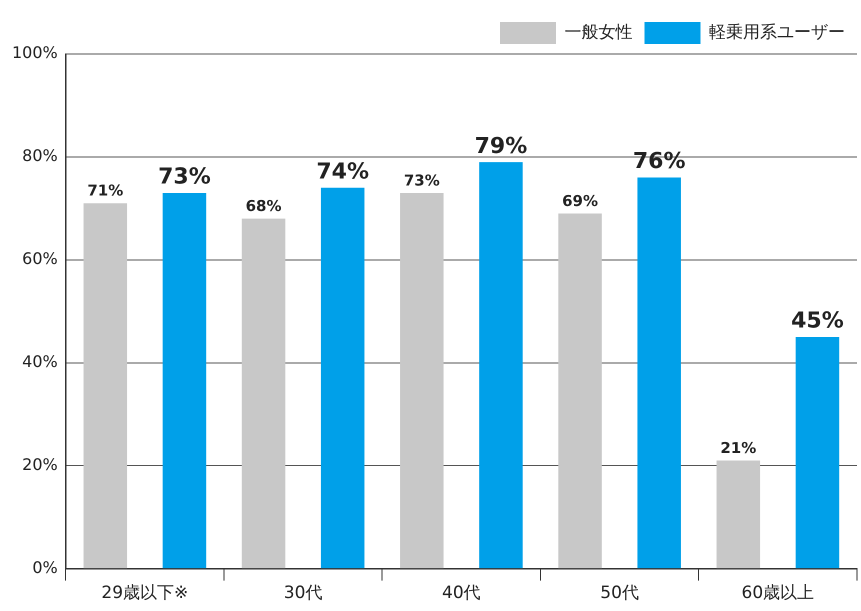 This screenshot has height=611, width=861. I want to click on x-tick-label: 60歳以上, so click(778, 593).